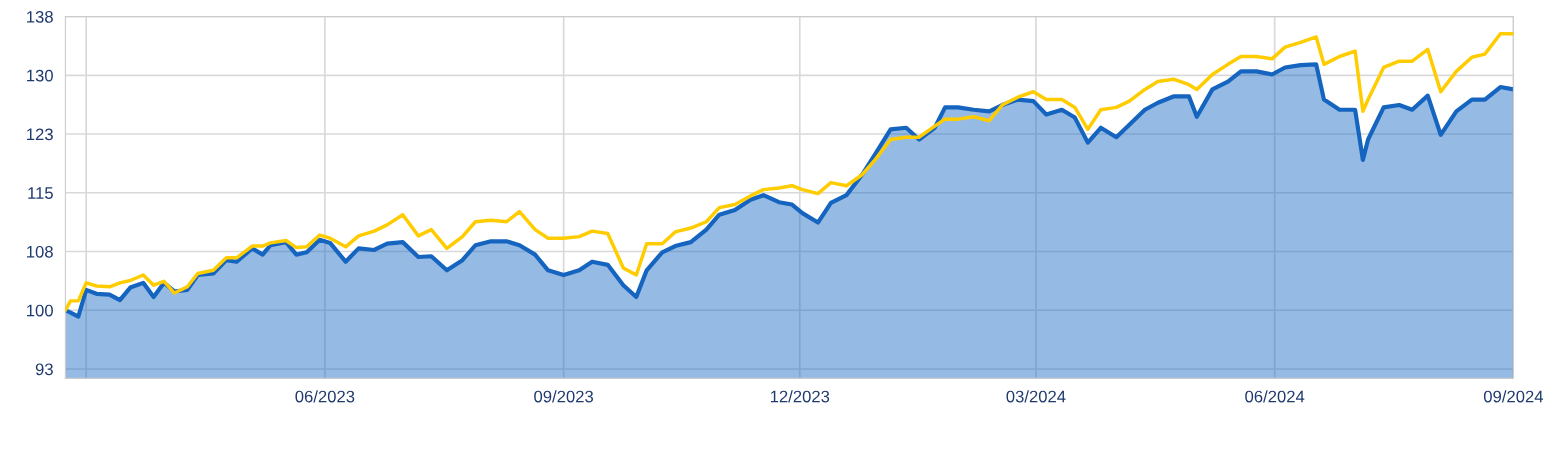  Describe the element at coordinates (40, 193) in the screenshot. I see `y-tick-label: 115` at that location.